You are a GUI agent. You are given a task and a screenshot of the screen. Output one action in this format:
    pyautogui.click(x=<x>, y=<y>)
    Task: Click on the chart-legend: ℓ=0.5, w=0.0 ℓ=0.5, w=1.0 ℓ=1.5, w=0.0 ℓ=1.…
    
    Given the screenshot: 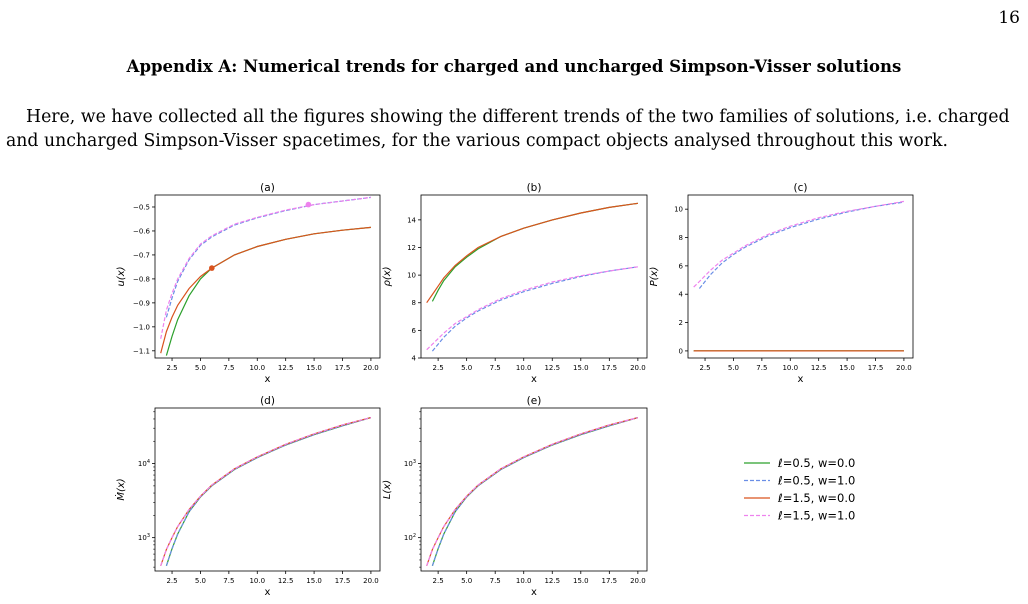 What is the action you would take?
    pyautogui.click(x=799, y=489)
    